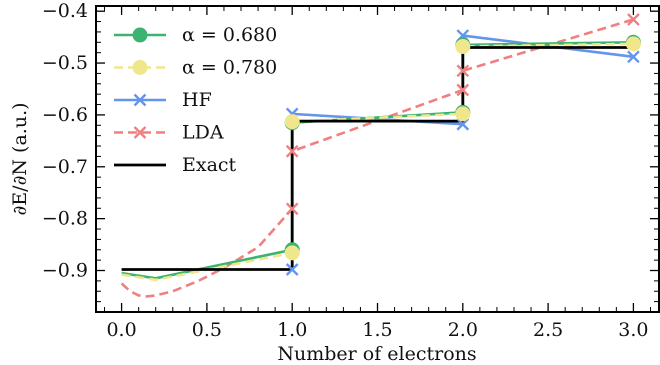 The height and width of the screenshot is (365, 660). What do you see at coordinates (633, 330) in the screenshot?
I see `x-tick-label: 3.0` at bounding box center [633, 330].